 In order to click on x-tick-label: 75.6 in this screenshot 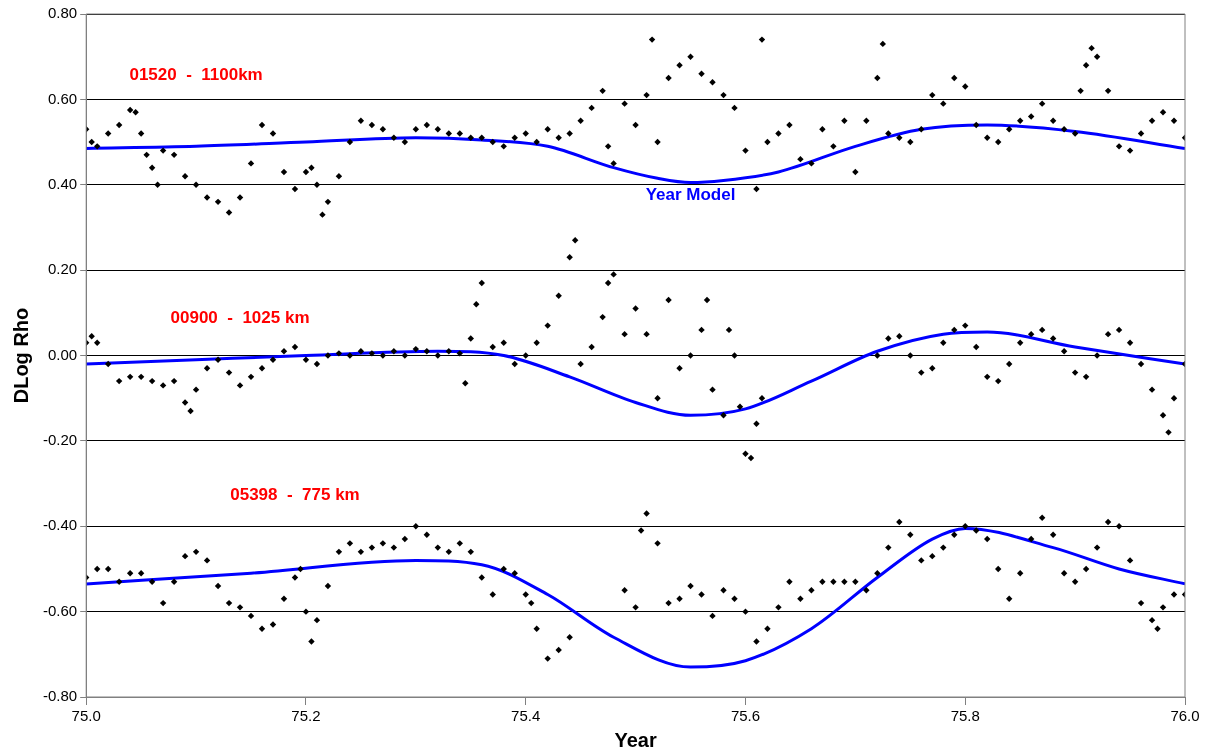, I will do `click(745, 716)`.